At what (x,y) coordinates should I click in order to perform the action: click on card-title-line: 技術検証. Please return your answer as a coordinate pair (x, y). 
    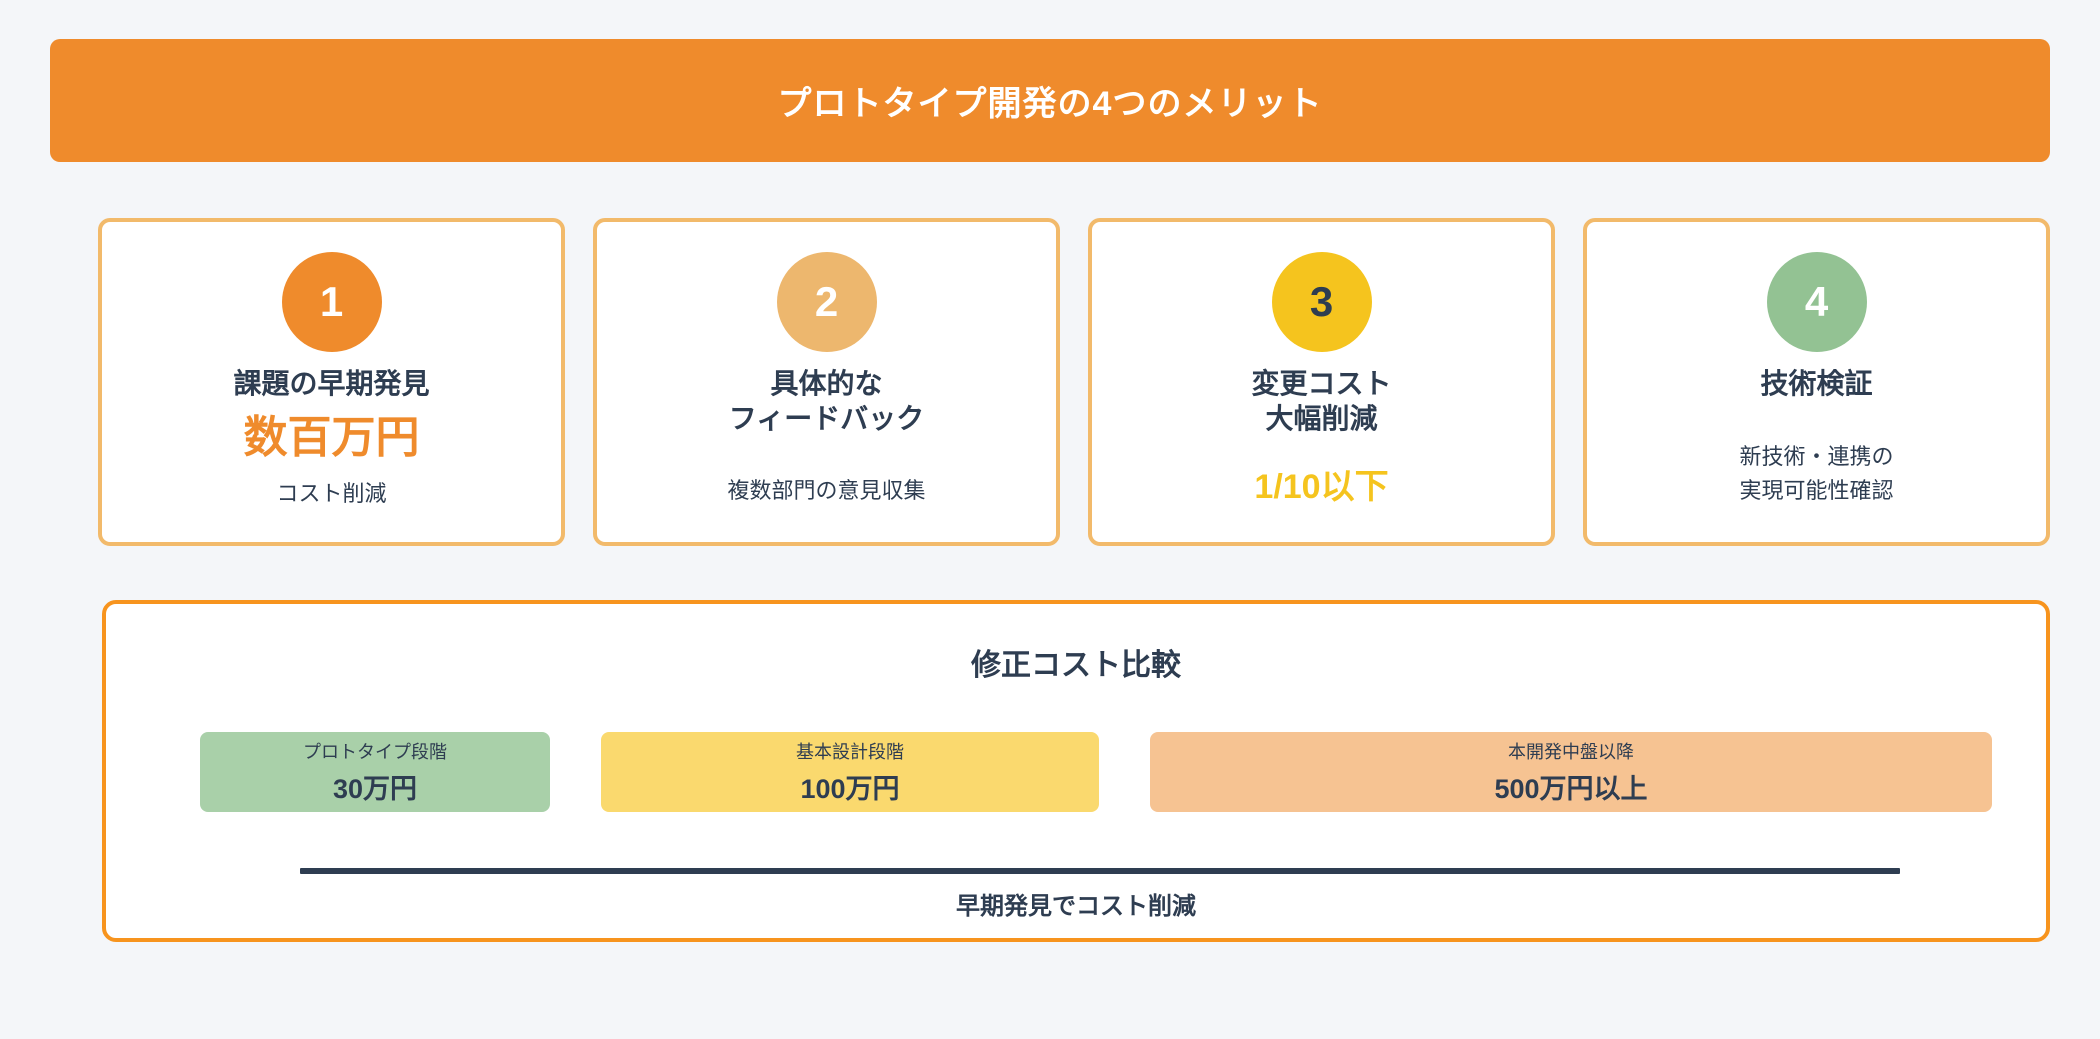
    Looking at the image, I should click on (1816, 383).